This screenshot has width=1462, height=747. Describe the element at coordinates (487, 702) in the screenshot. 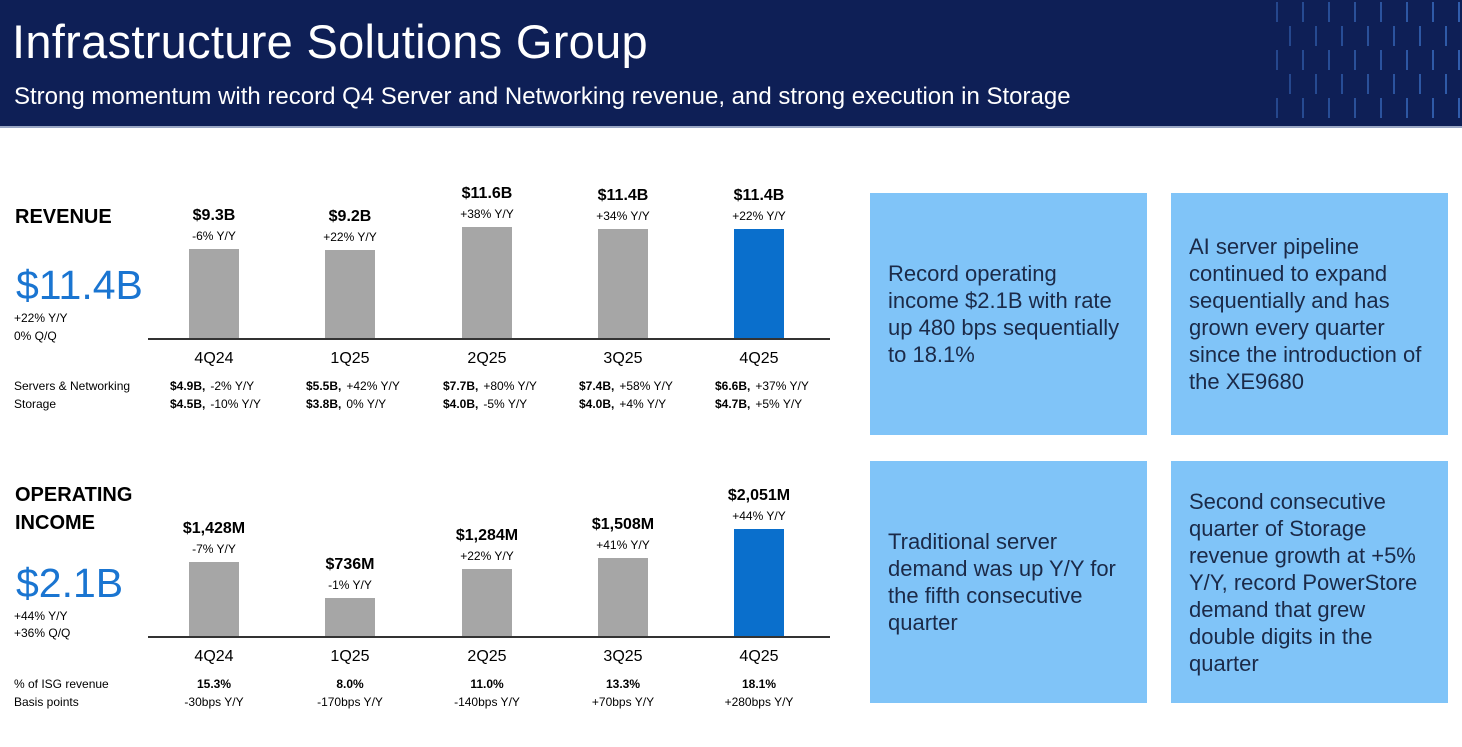

I see `margin-cell: -140bps Y/Y` at that location.